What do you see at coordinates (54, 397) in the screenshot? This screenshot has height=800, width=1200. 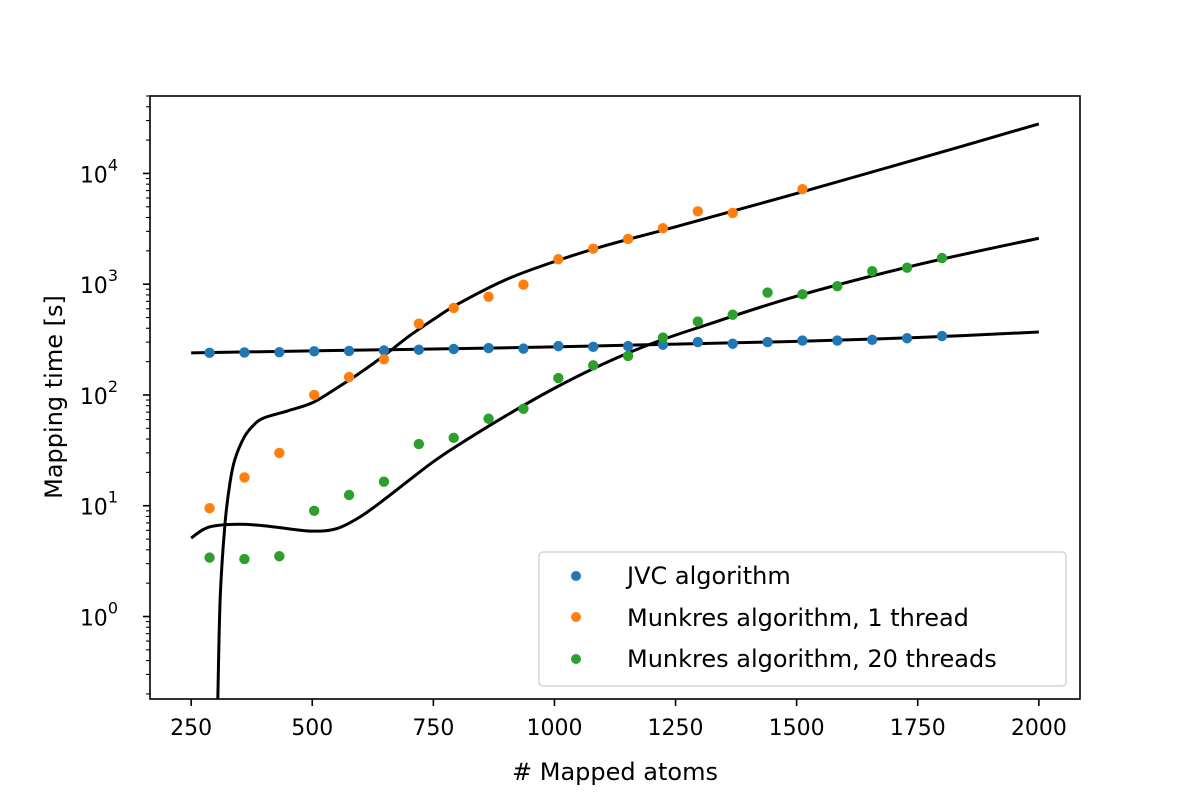 I see `y-axis-label: Mapping time [s]` at bounding box center [54, 397].